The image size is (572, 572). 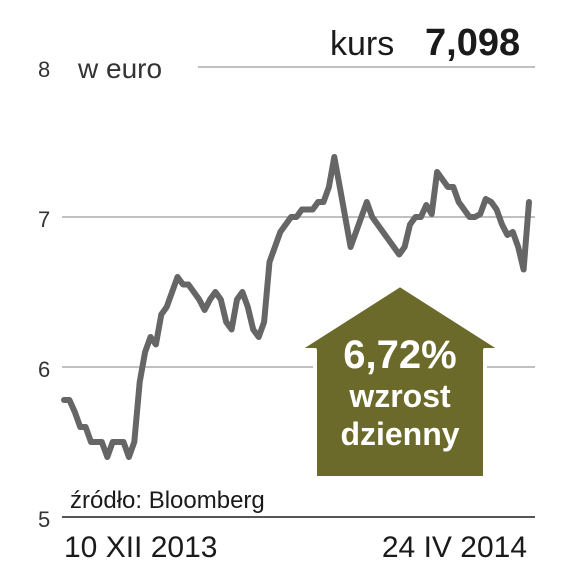 I want to click on x-start-label: 10 XII 2013, so click(x=140, y=547).